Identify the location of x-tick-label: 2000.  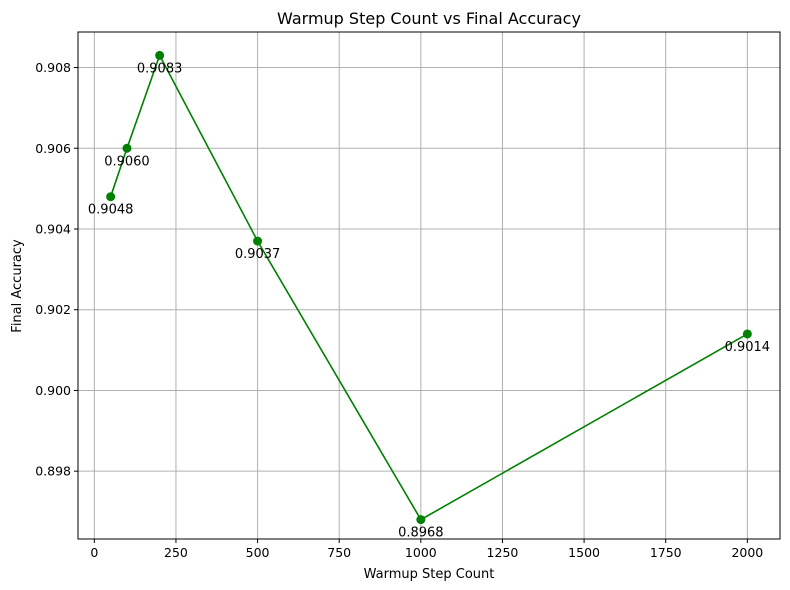
(747, 552).